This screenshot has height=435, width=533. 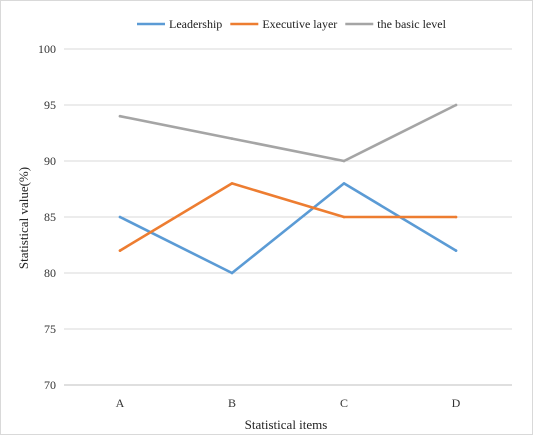 I want to click on legend-label: Executive layer, so click(x=299, y=24).